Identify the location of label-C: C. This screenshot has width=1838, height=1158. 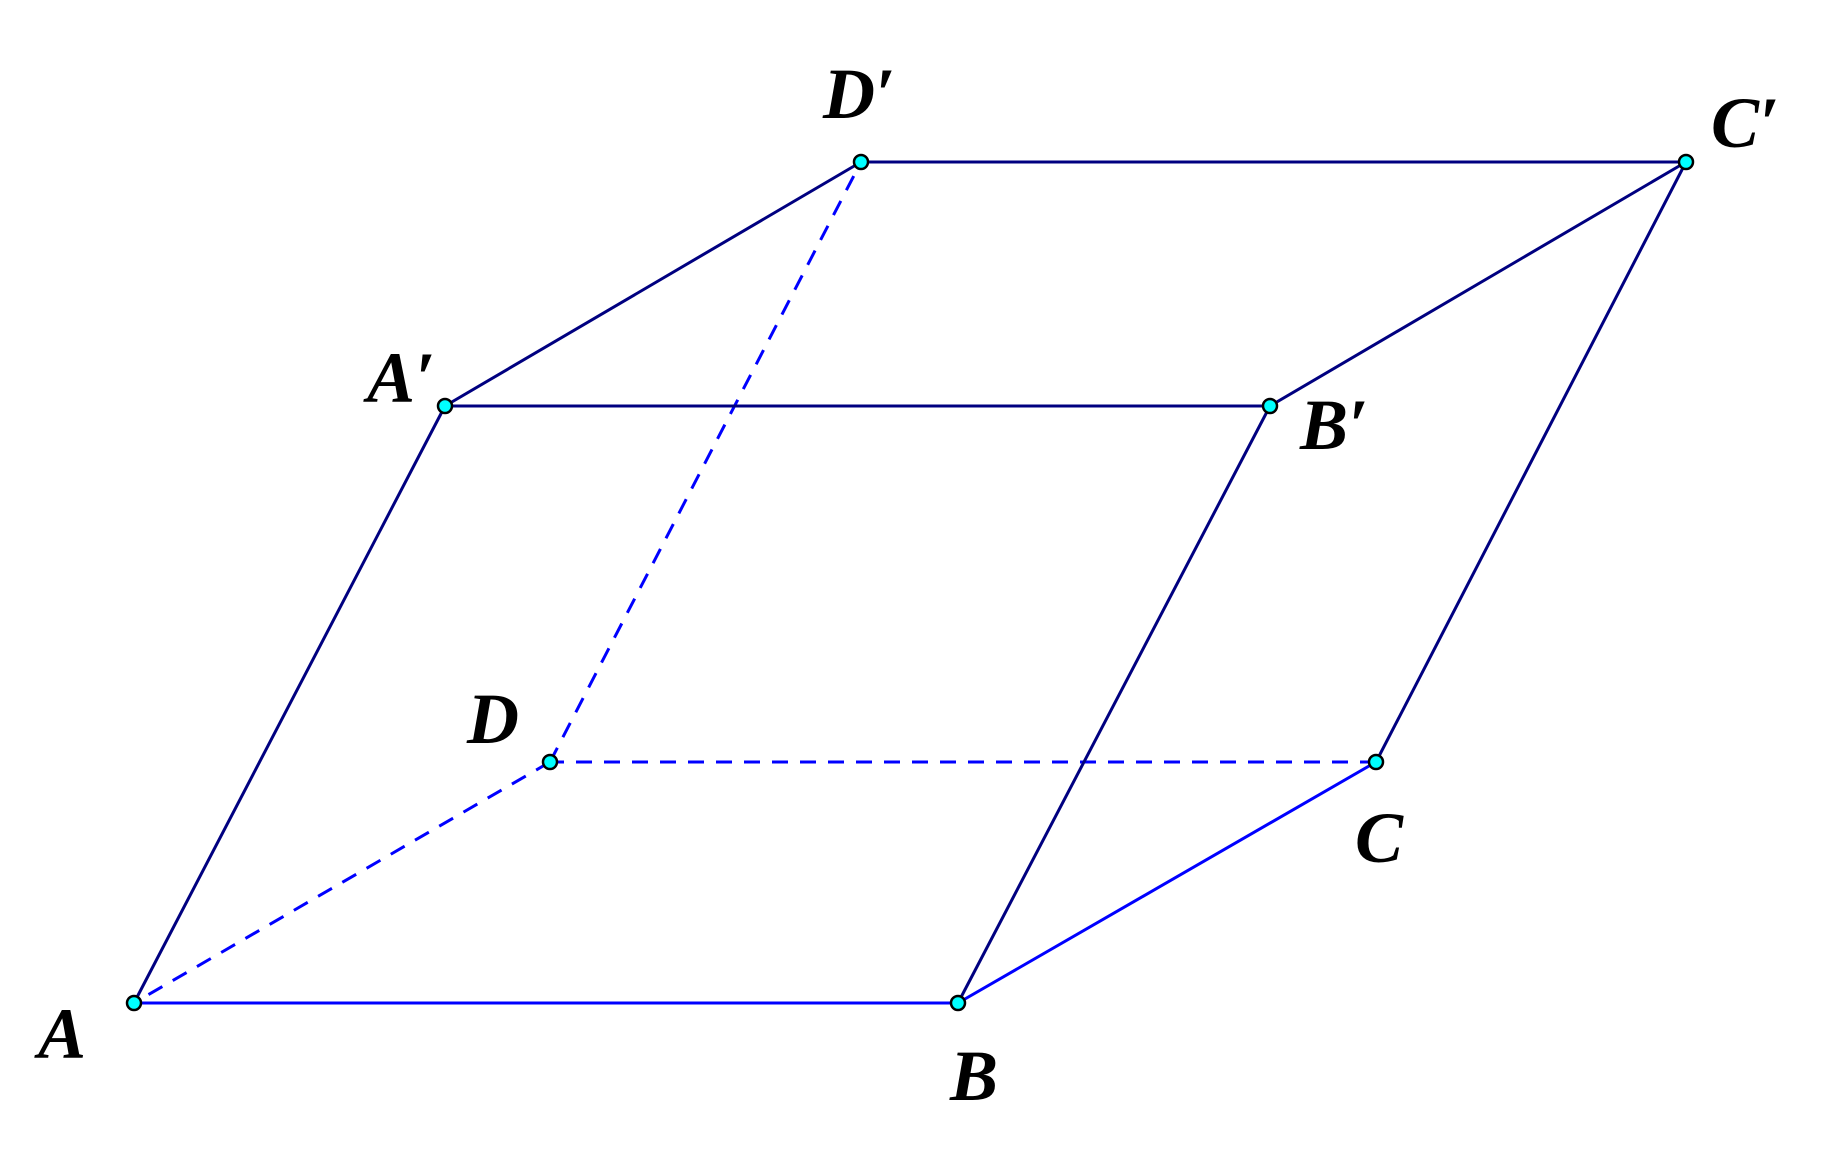
(1379, 838).